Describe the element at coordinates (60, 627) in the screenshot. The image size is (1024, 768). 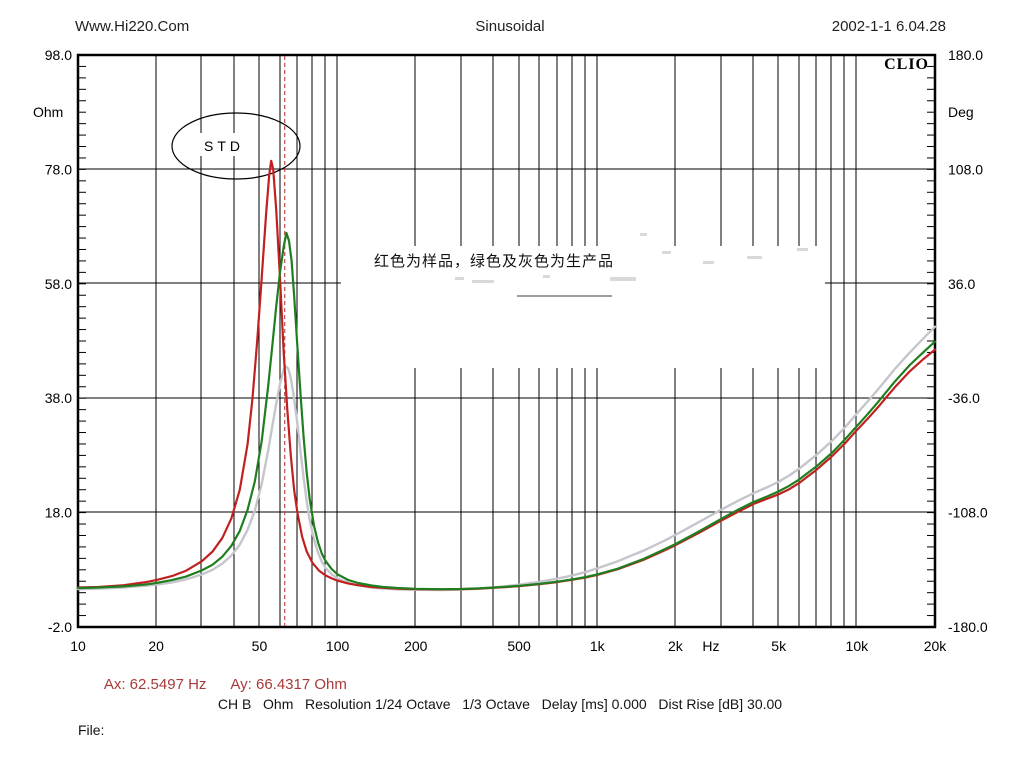
I see `svg-text: -2.0` at that location.